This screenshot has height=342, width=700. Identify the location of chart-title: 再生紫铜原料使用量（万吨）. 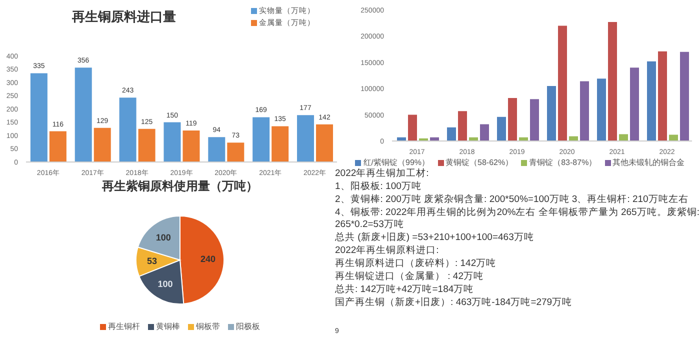
(180, 186).